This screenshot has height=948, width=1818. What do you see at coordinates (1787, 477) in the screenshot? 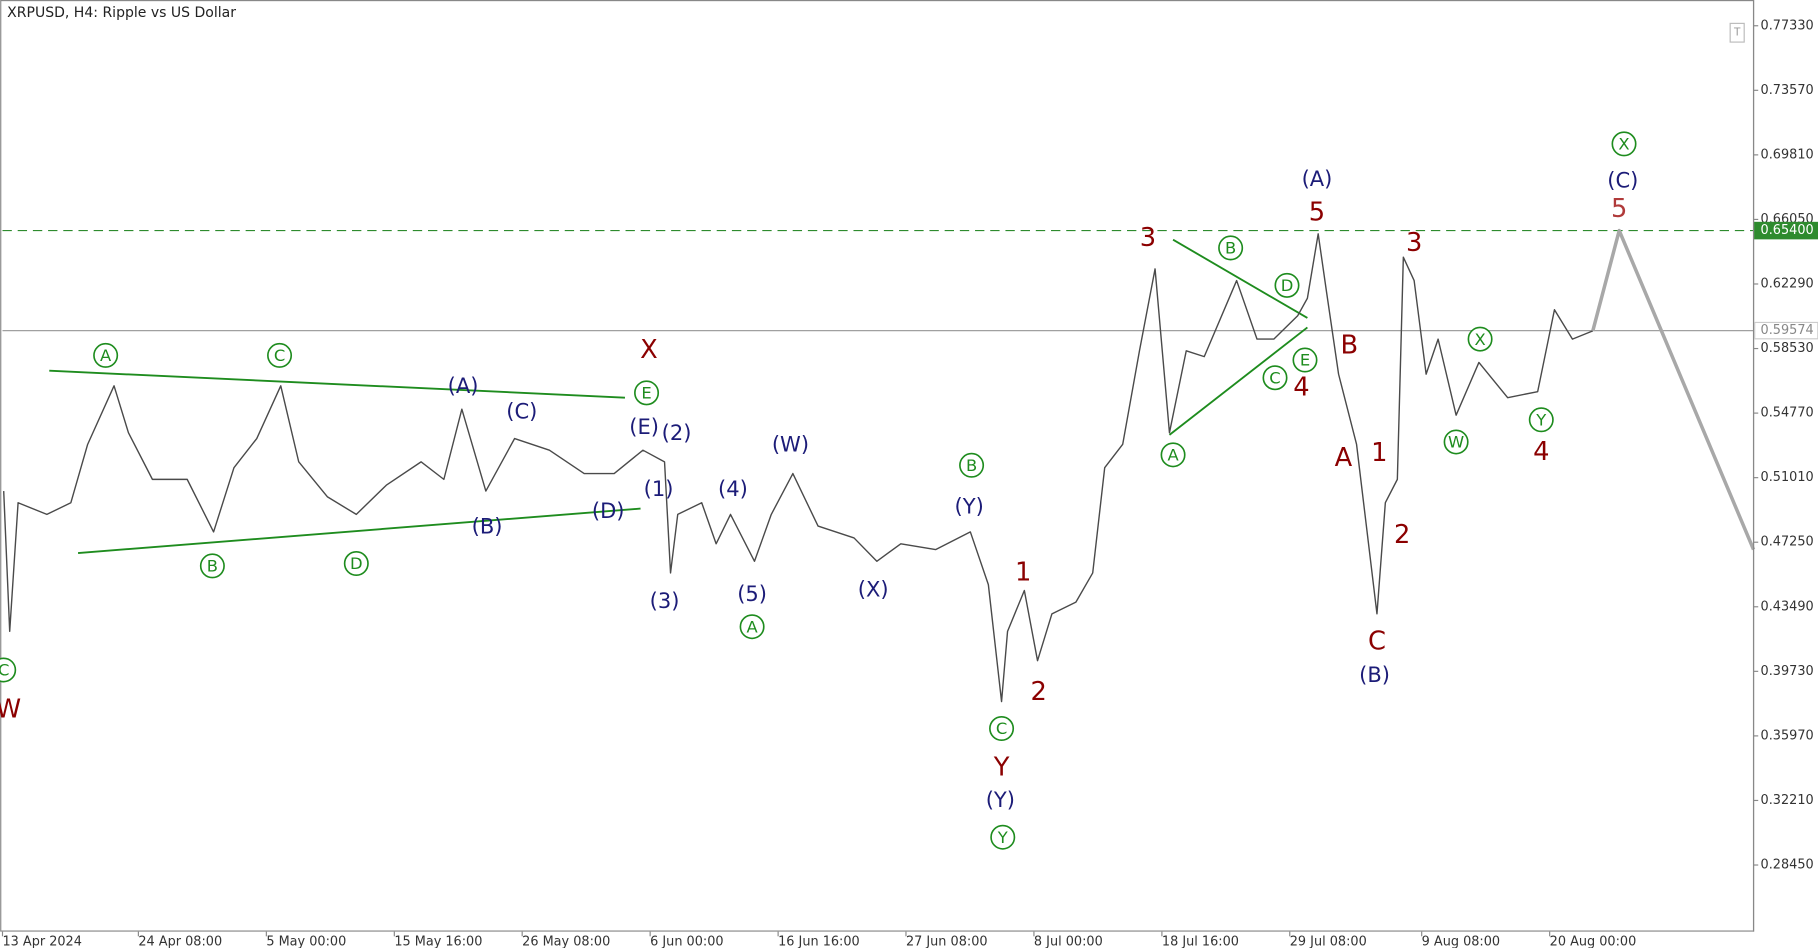
I see `y-tick-label: 0.51010` at bounding box center [1787, 477].